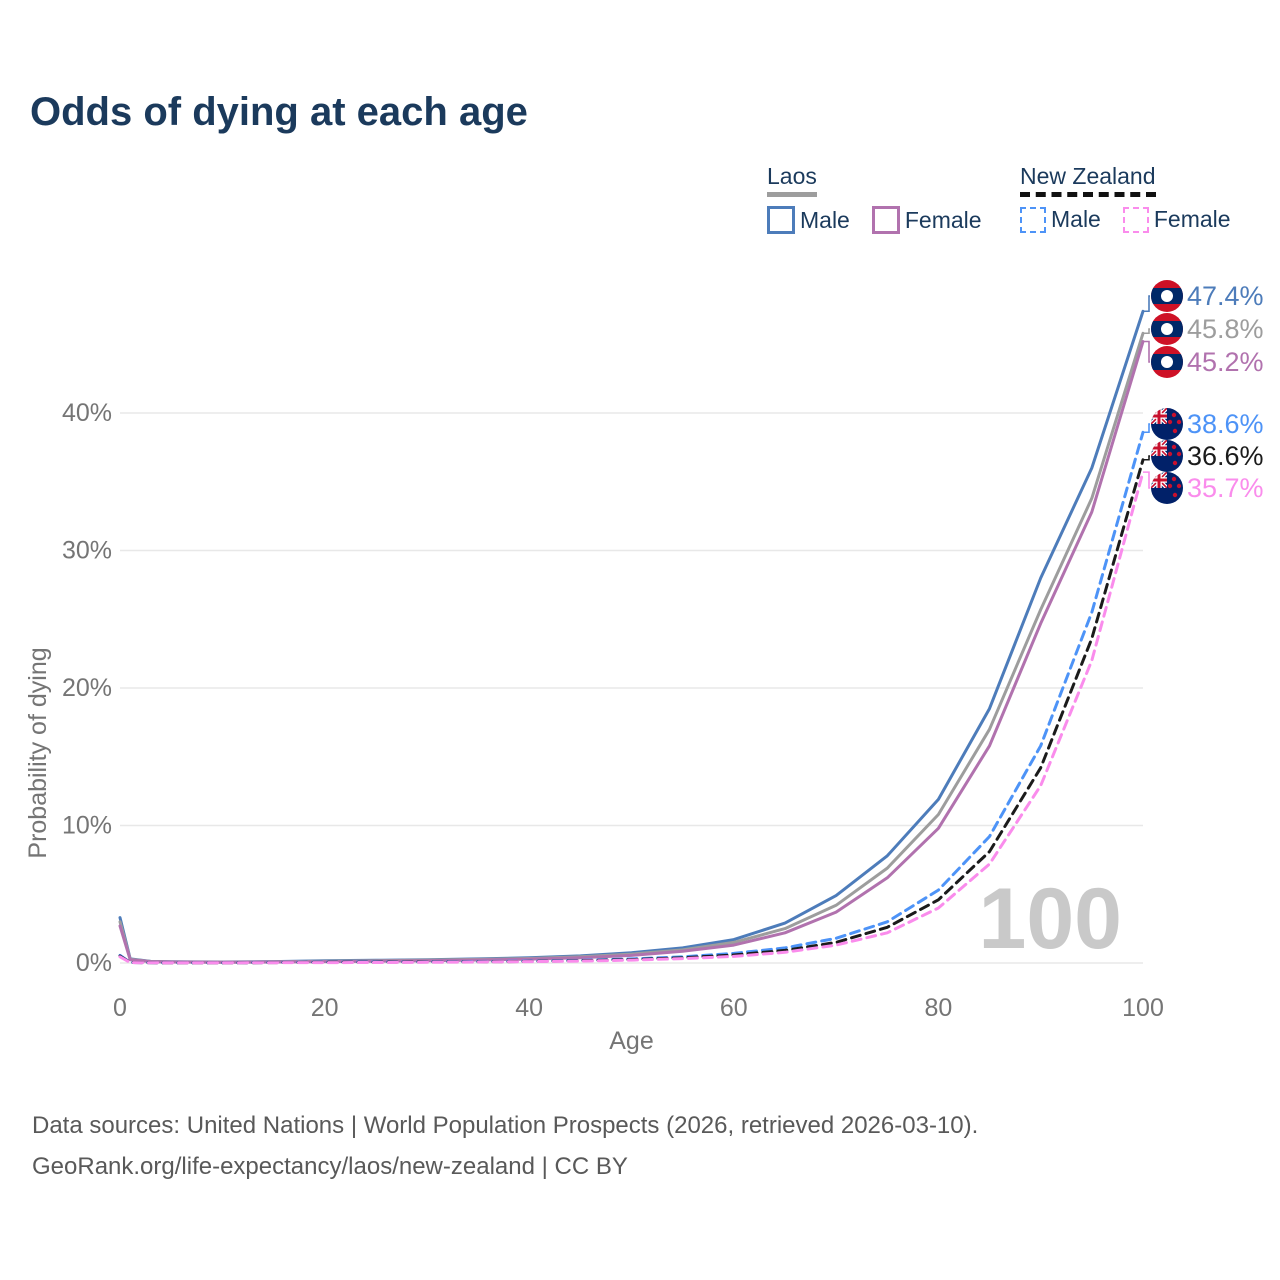 The height and width of the screenshot is (1280, 1280). Describe the element at coordinates (874, 198) in the screenshot. I see `legend-group-laos: Laos Male Female` at that location.